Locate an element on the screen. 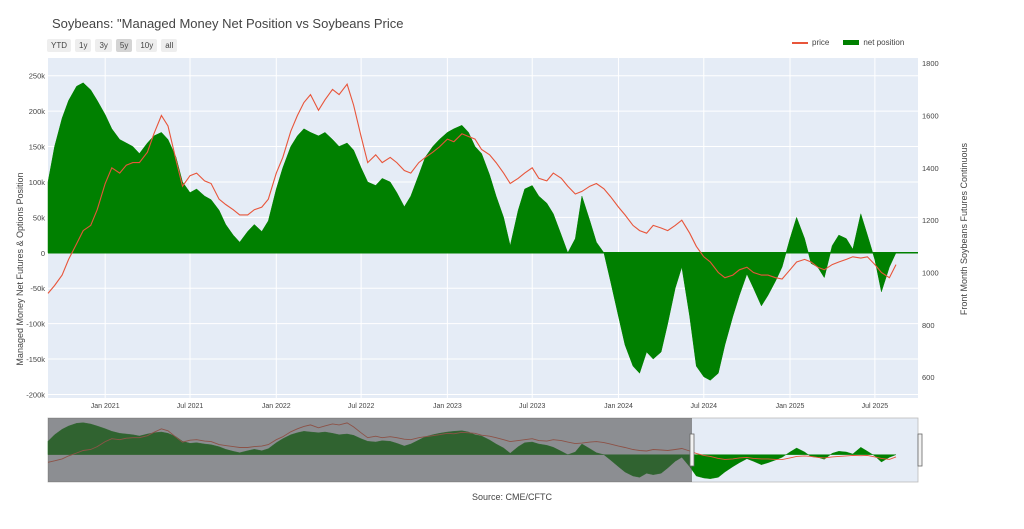  y-tick-label-right: 1600 is located at coordinates (930, 116).